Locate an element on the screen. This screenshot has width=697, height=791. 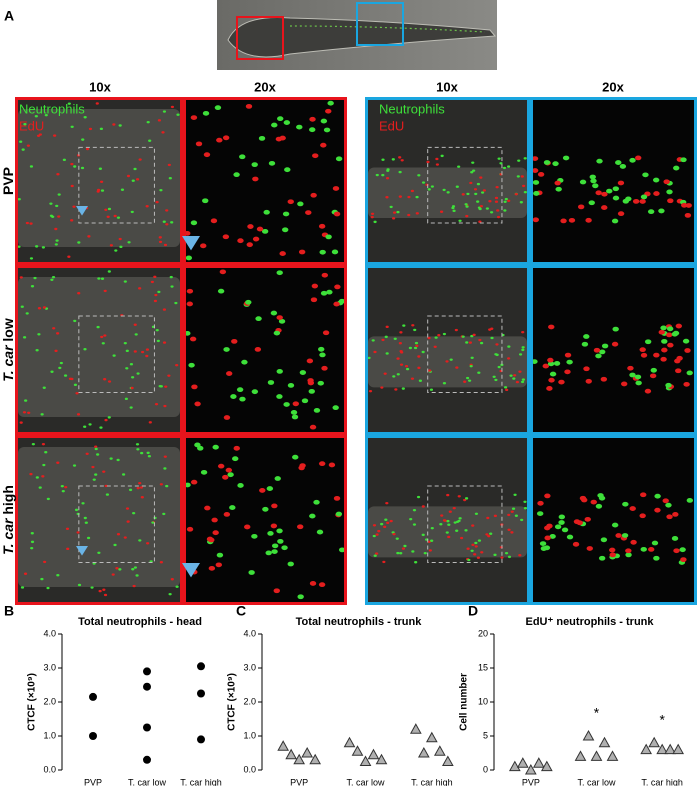
channel-label: Neutrophils is located at coordinates (52, 108).